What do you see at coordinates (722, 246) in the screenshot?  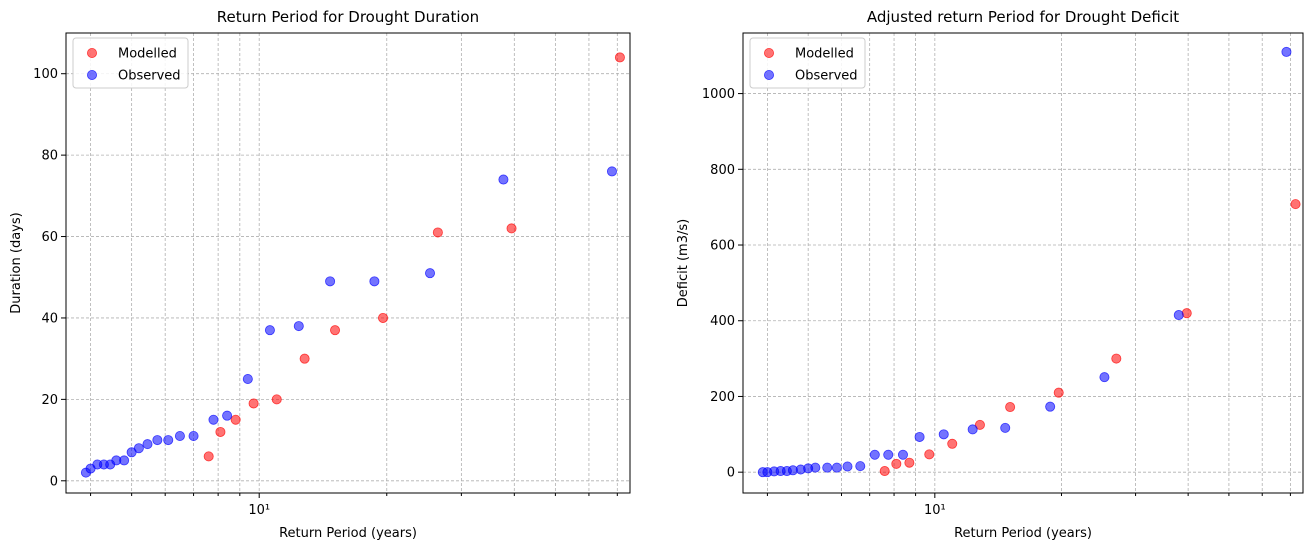 I see `y-tick-label: 600` at bounding box center [722, 246].